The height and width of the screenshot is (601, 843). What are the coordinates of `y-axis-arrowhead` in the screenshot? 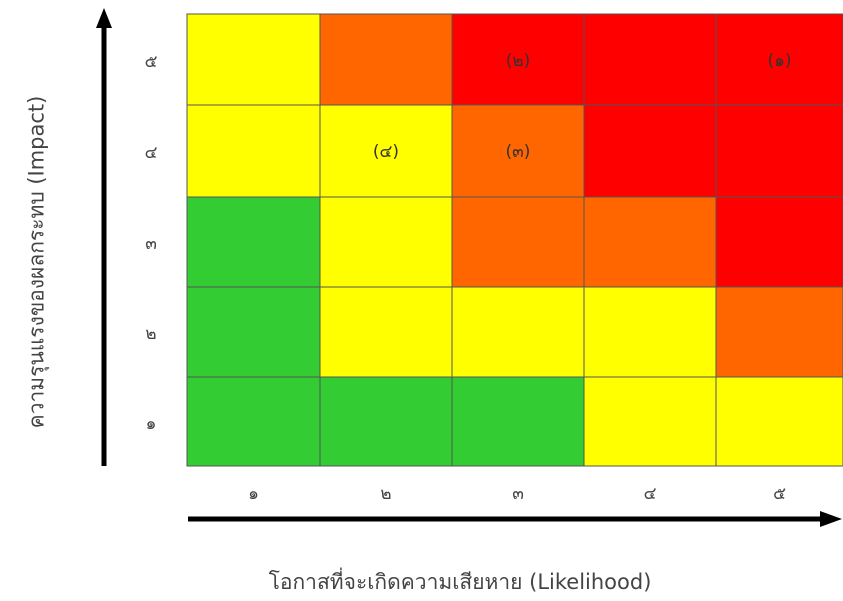 It's located at (104, 18).